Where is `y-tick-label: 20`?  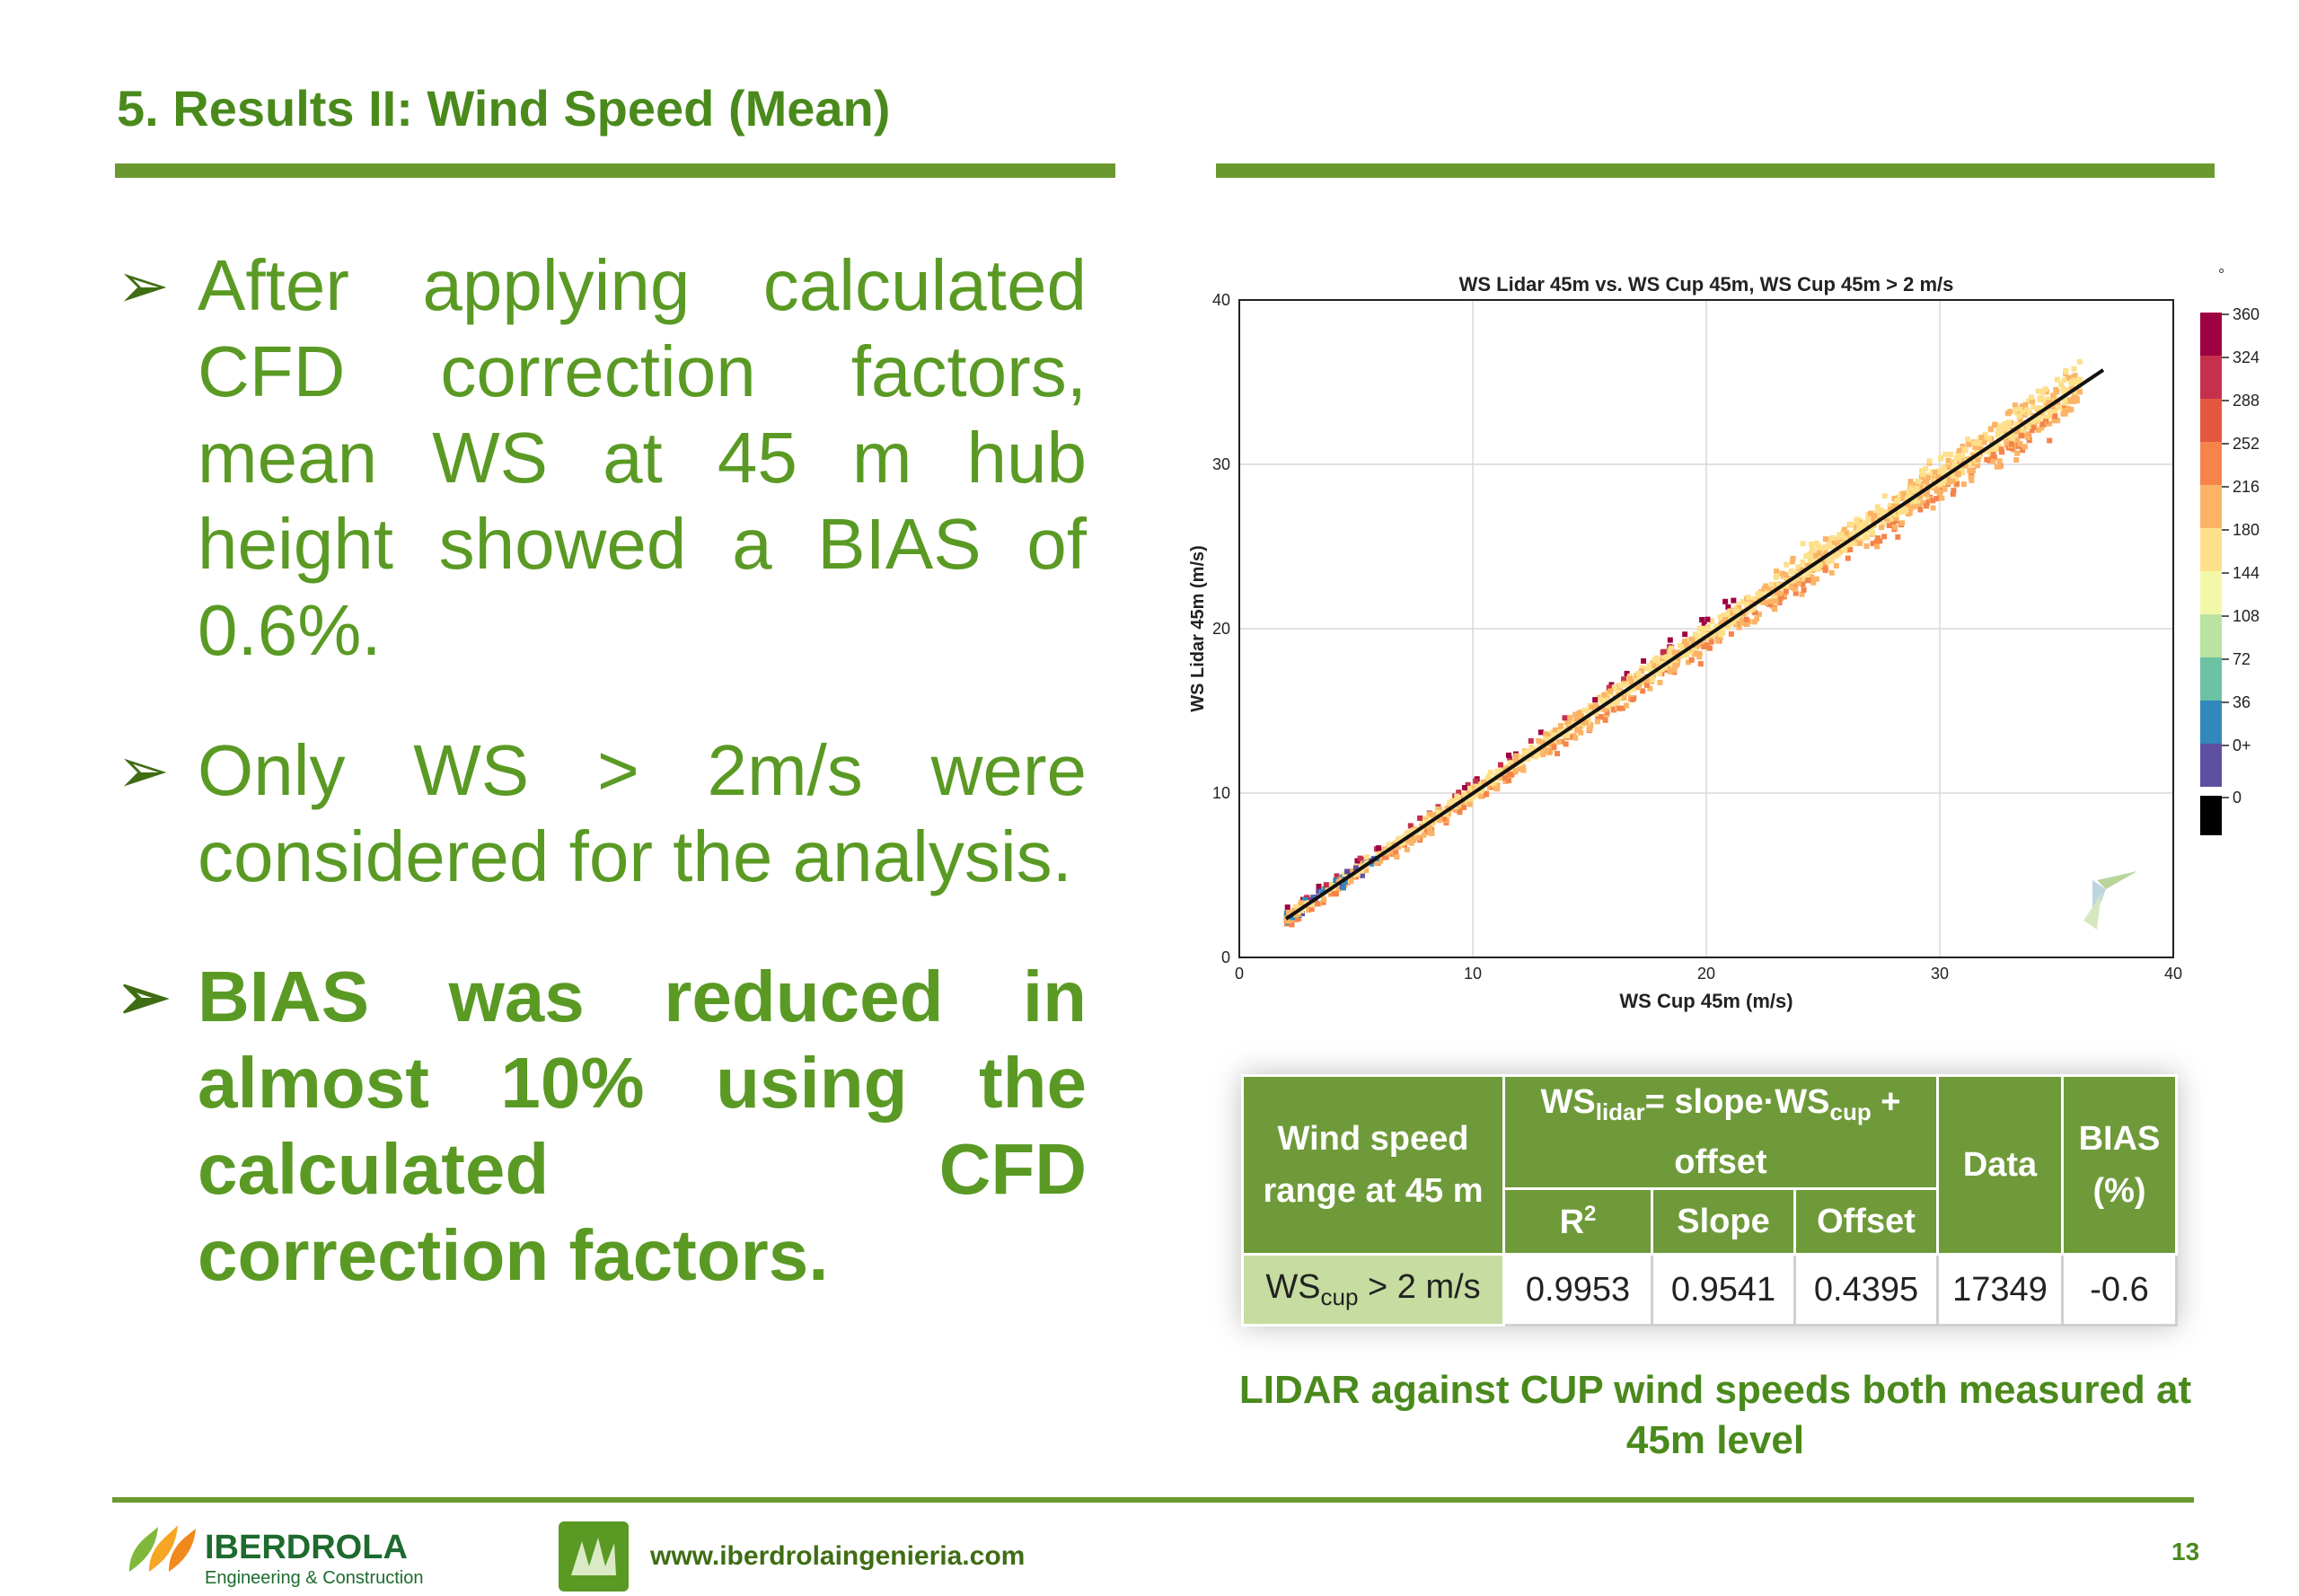 y-tick-label: 20 is located at coordinates (1221, 629).